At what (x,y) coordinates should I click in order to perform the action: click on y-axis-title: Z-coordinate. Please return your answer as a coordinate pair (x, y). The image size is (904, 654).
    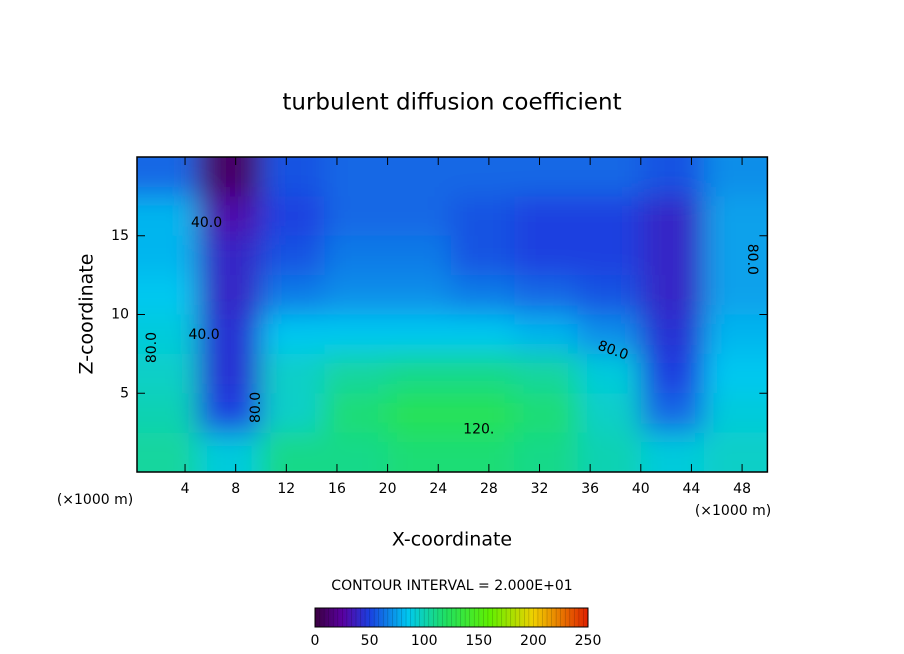
    Looking at the image, I should click on (87, 314).